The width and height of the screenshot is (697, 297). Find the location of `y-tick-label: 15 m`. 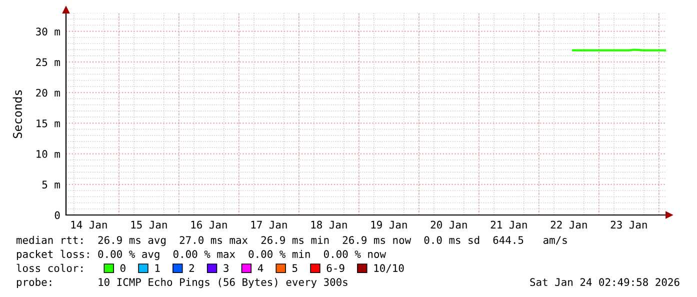

y-tick-label: 15 m is located at coordinates (48, 124).